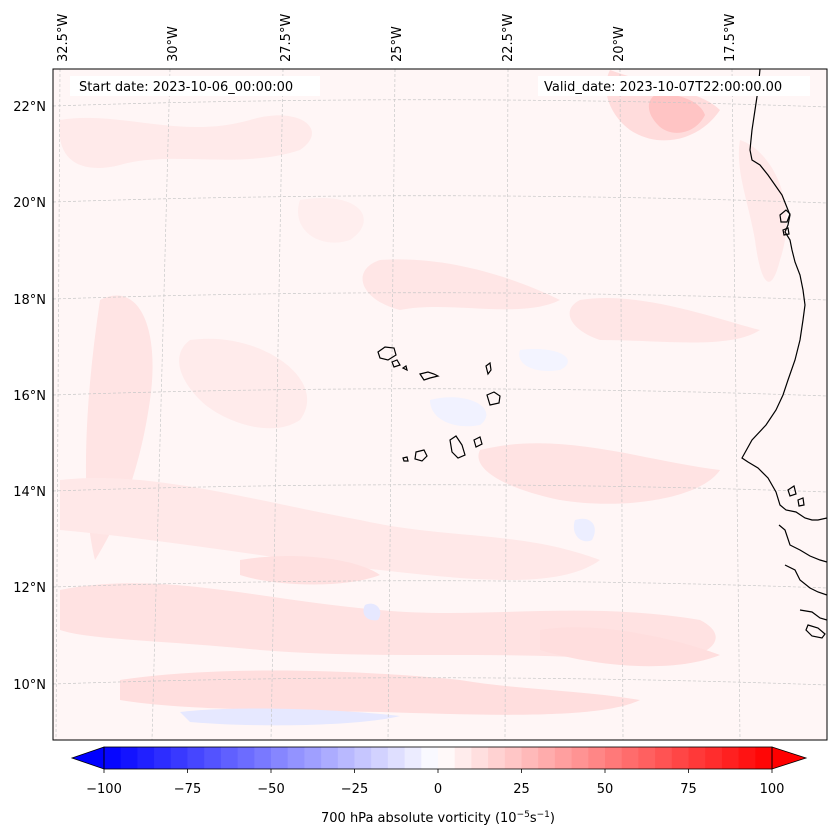  Describe the element at coordinates (688, 789) in the screenshot. I see `colorbar-tick-label: 75` at that location.